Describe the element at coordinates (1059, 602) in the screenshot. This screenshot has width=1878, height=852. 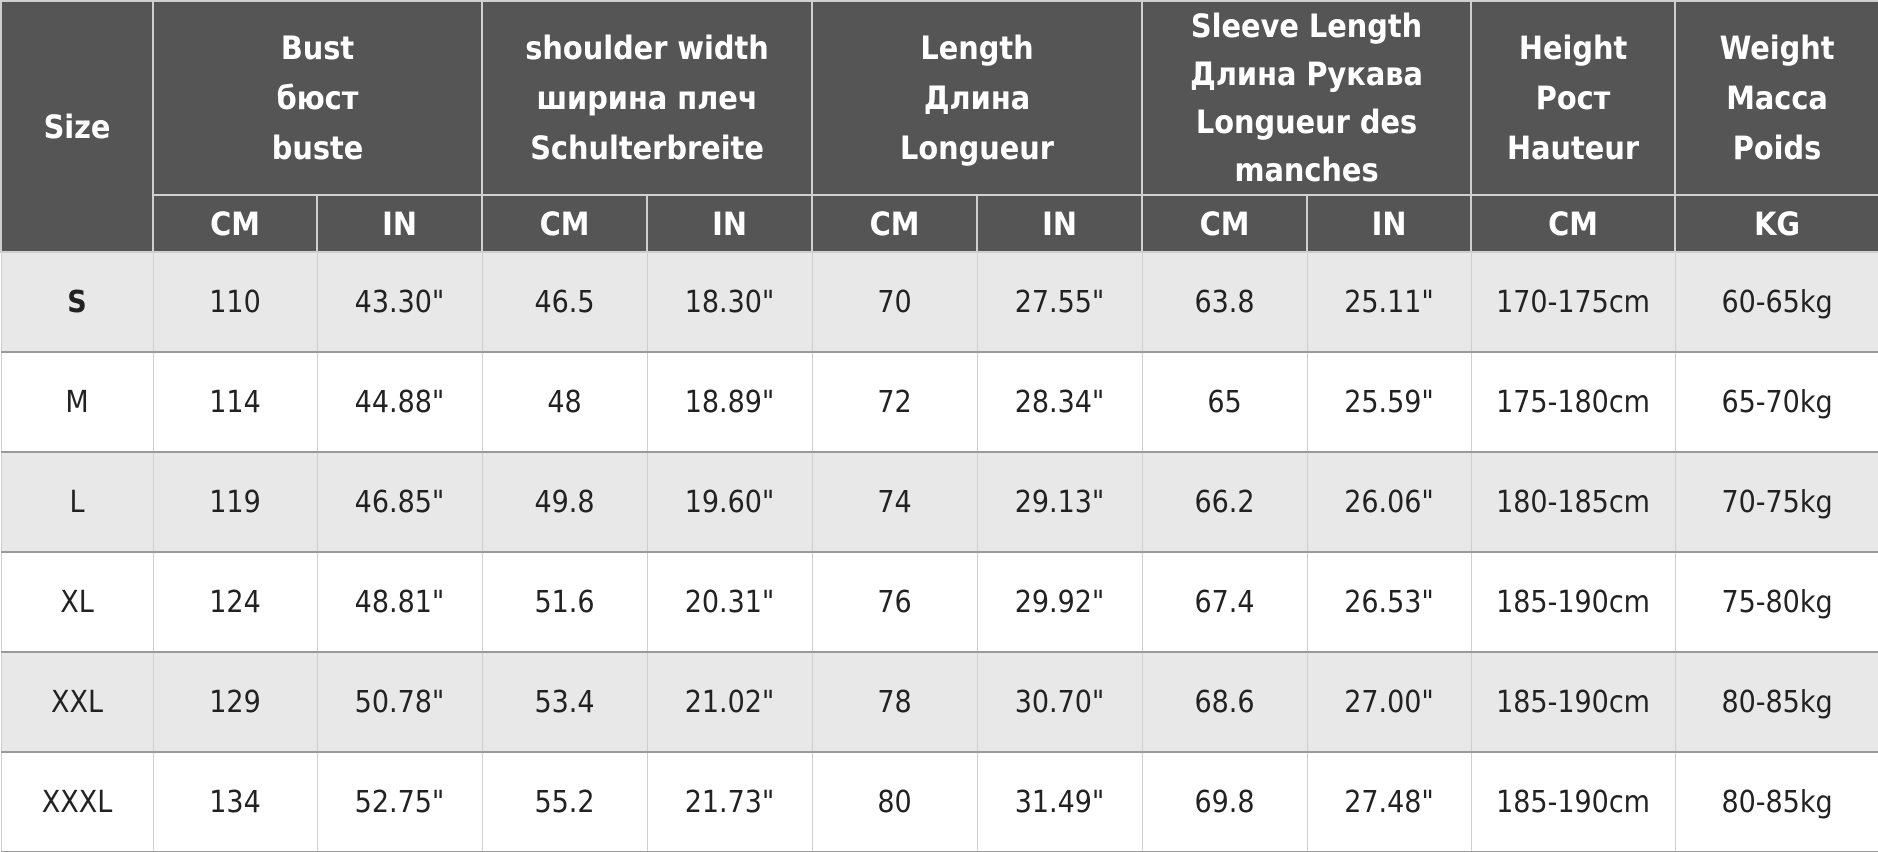
I see `value-cell: 29.92"` at that location.